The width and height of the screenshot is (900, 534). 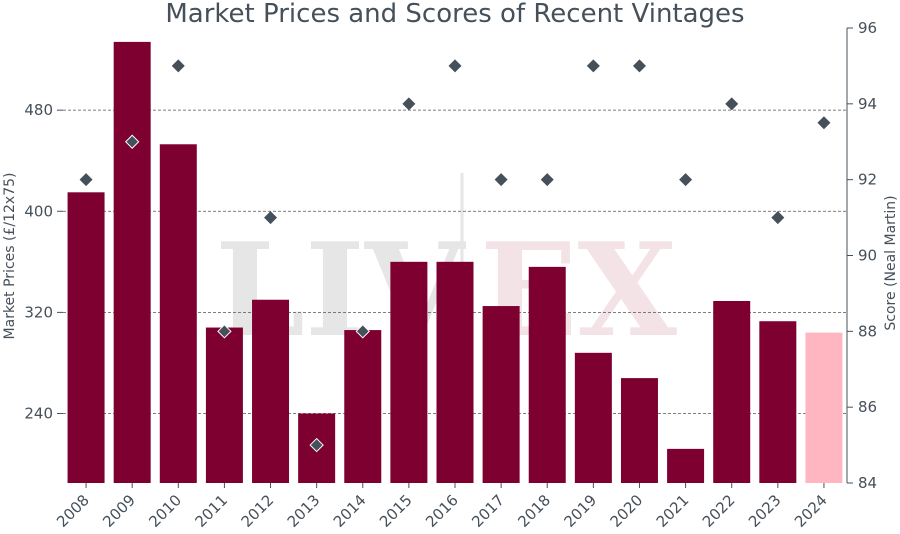 I want to click on x-tick-label: 2009, so click(x=119, y=511).